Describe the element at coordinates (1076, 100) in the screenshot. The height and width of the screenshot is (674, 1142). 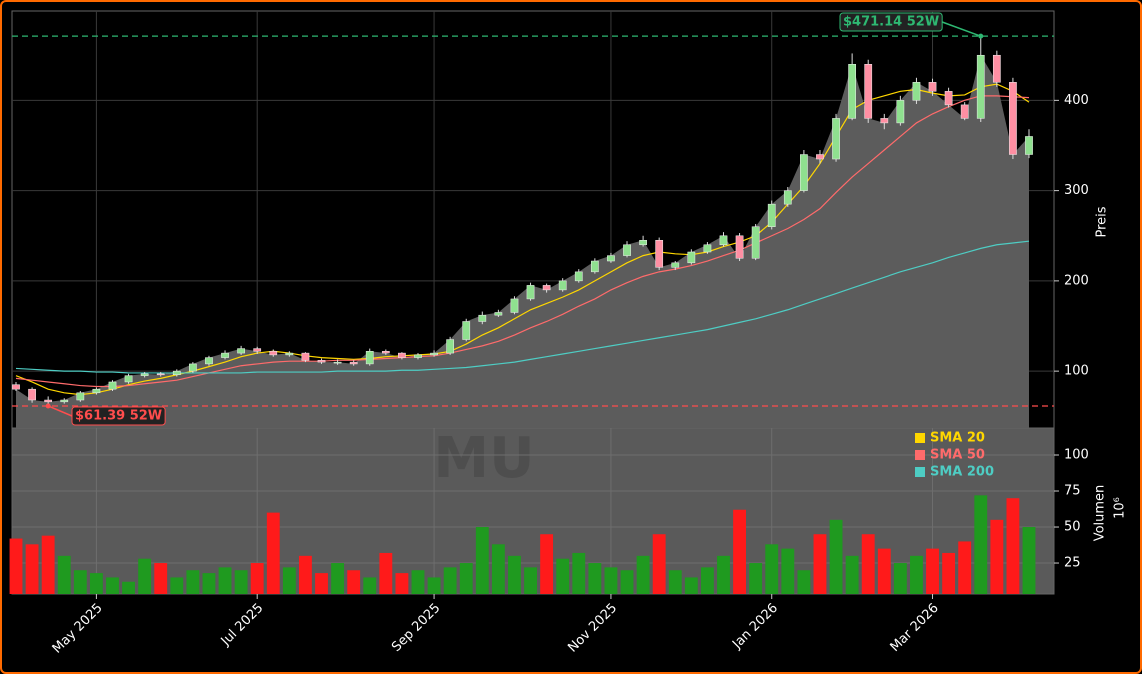
I see `y-tick-label: 400` at that location.